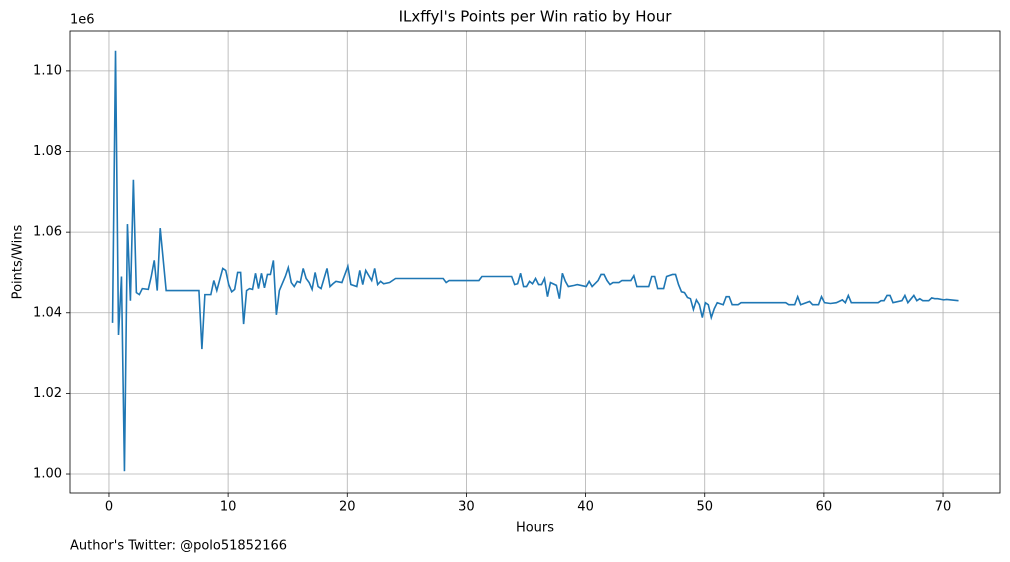 This screenshot has width=1010, height=562. What do you see at coordinates (704, 507) in the screenshot?
I see `x-tick-label: 50` at bounding box center [704, 507].